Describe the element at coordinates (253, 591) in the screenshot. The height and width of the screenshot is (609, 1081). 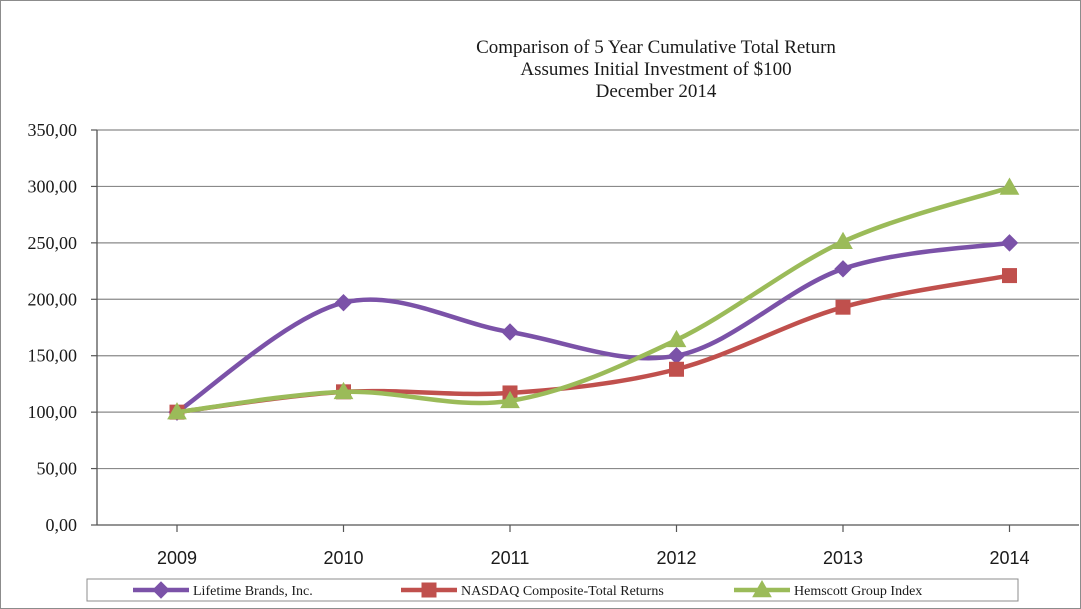
I see `legend-label: Lifetime Brands, Inc.` at that location.